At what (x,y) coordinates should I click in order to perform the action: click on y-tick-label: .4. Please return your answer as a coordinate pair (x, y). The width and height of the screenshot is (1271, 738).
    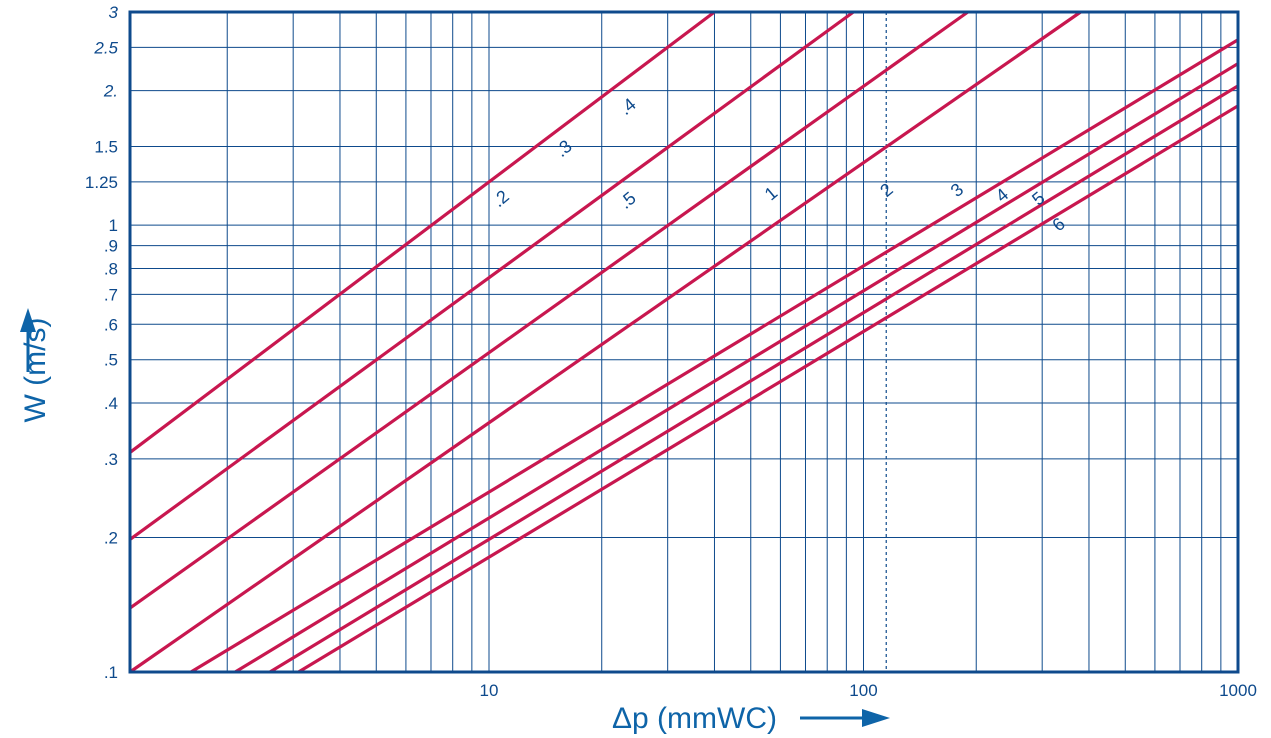
    Looking at the image, I should click on (111, 403).